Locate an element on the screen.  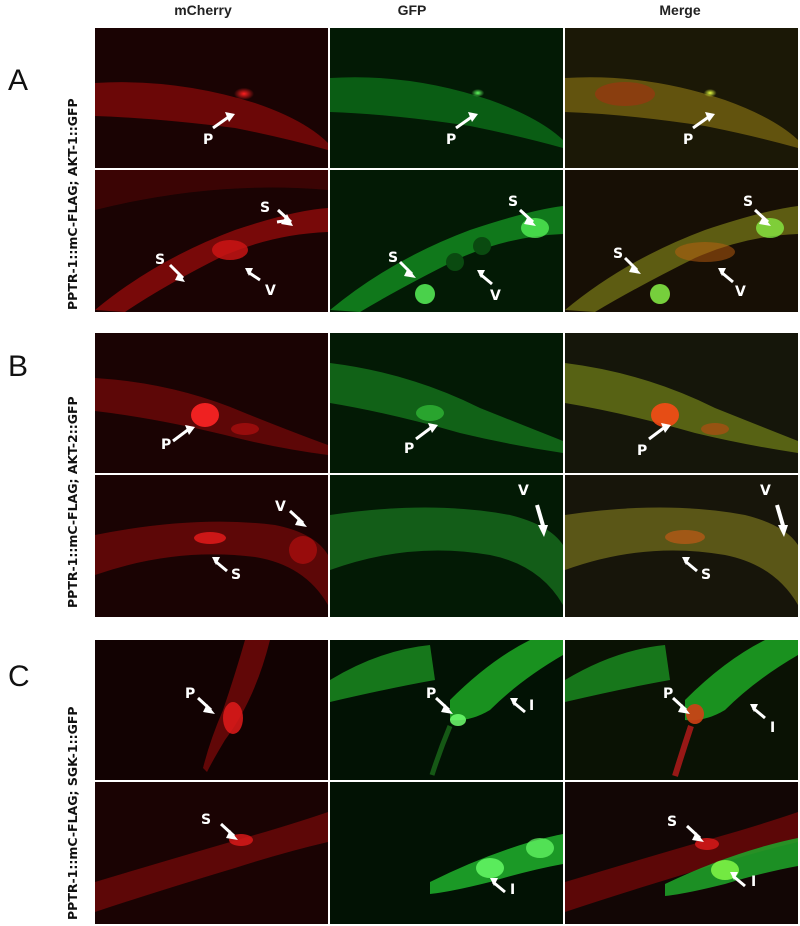
side-label-panel-a: PPTR-1::mC-FLAG; AKT-1::GFP is located at coordinates (72, 204).